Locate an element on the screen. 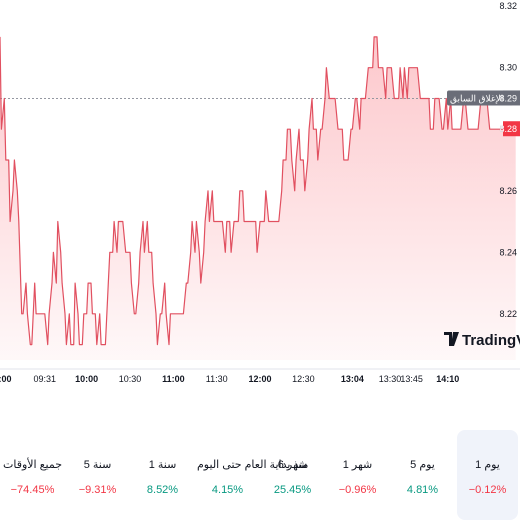 This screenshot has width=520, height=520. last-price-badge is located at coordinates (511, 129).